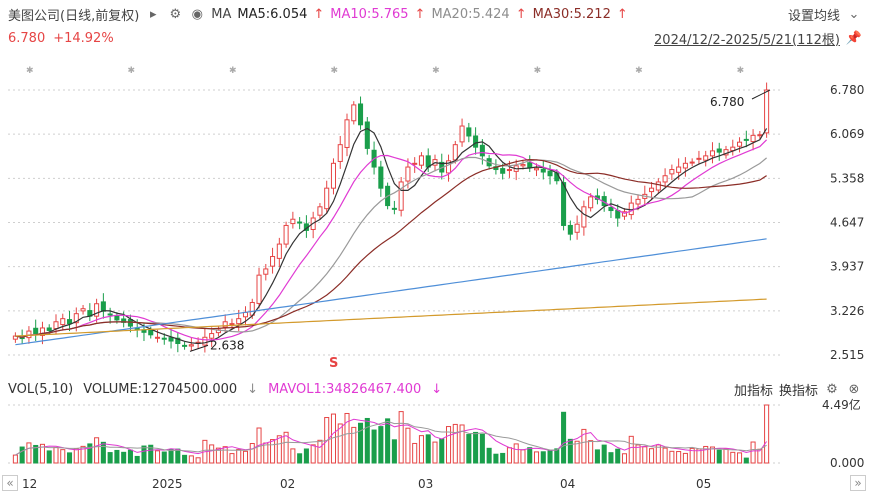  I want to click on eye-icon: ◉, so click(197, 14).